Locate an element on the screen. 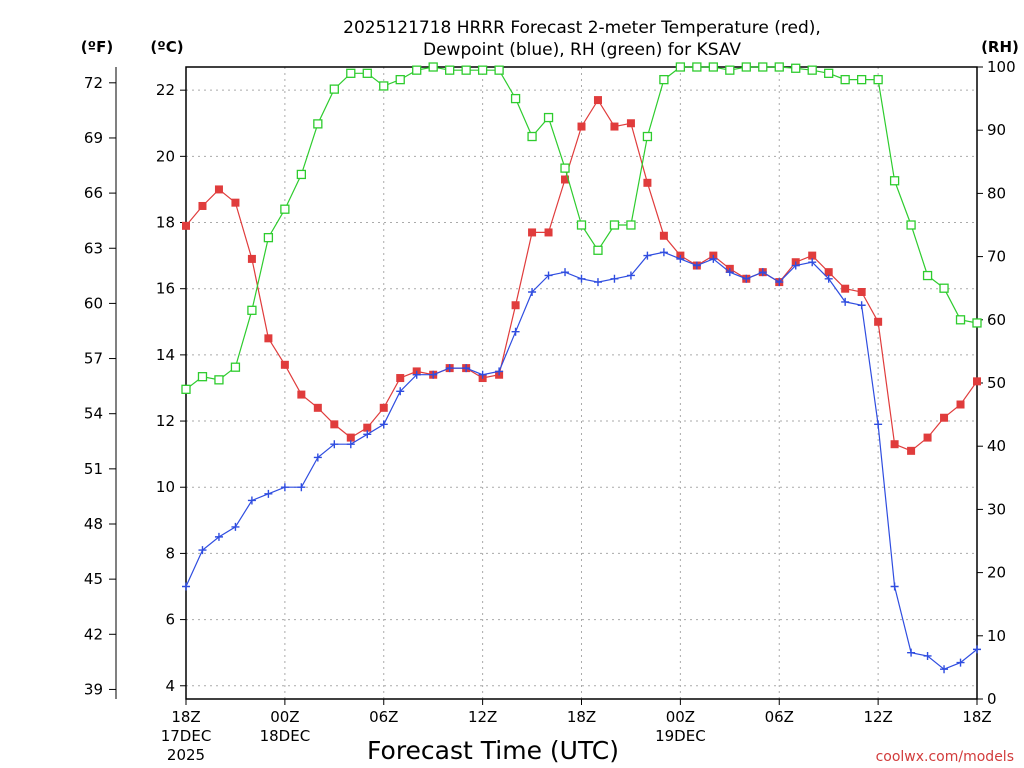 The width and height of the screenshot is (1024, 768). fahrenheit-tick-label: 66 is located at coordinates (93, 193).